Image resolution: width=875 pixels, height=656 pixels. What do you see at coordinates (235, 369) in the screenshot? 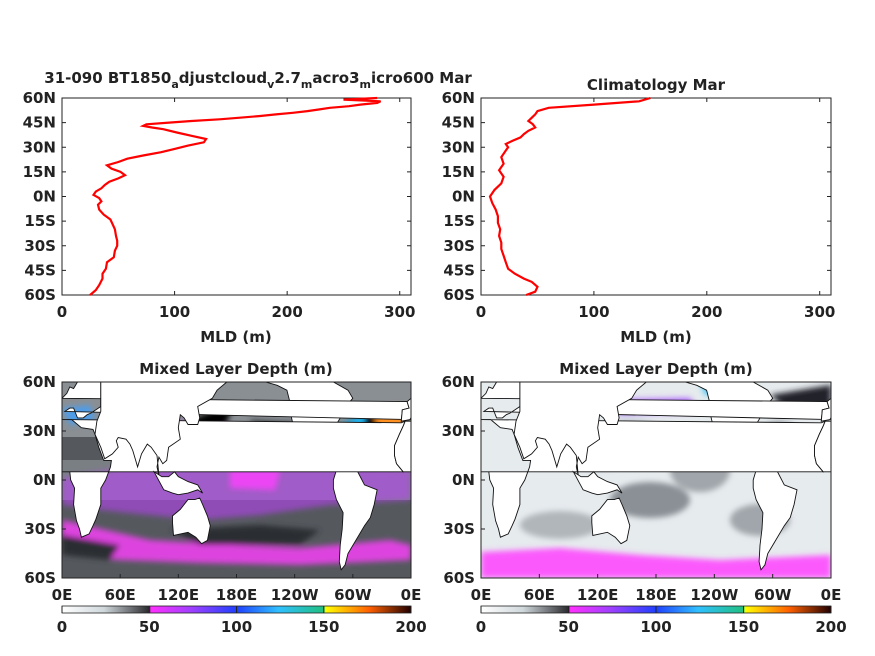
I see `panel-3-title: Mixed Layer Depth (m)` at bounding box center [235, 369].